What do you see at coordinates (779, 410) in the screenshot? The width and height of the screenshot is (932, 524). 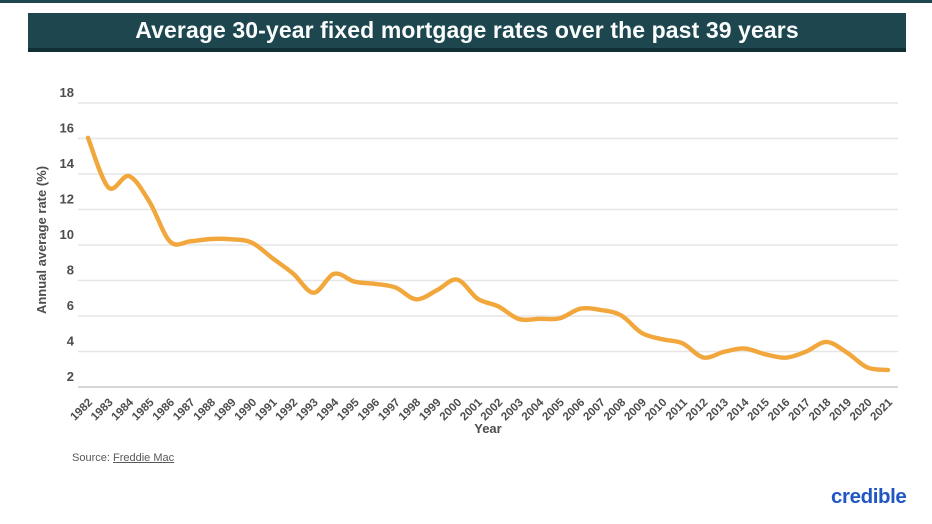 I see `x-tick-label: 2016` at bounding box center [779, 410].